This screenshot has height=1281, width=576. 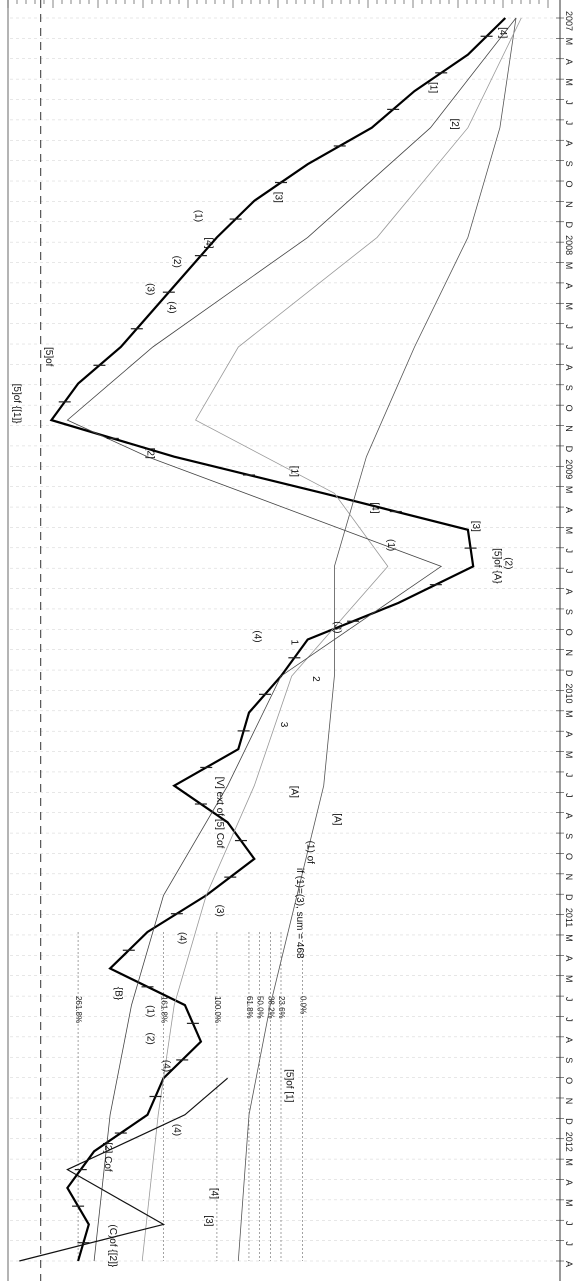 I want to click on fib-level-label: 161.8%, so click(x=164, y=1009).